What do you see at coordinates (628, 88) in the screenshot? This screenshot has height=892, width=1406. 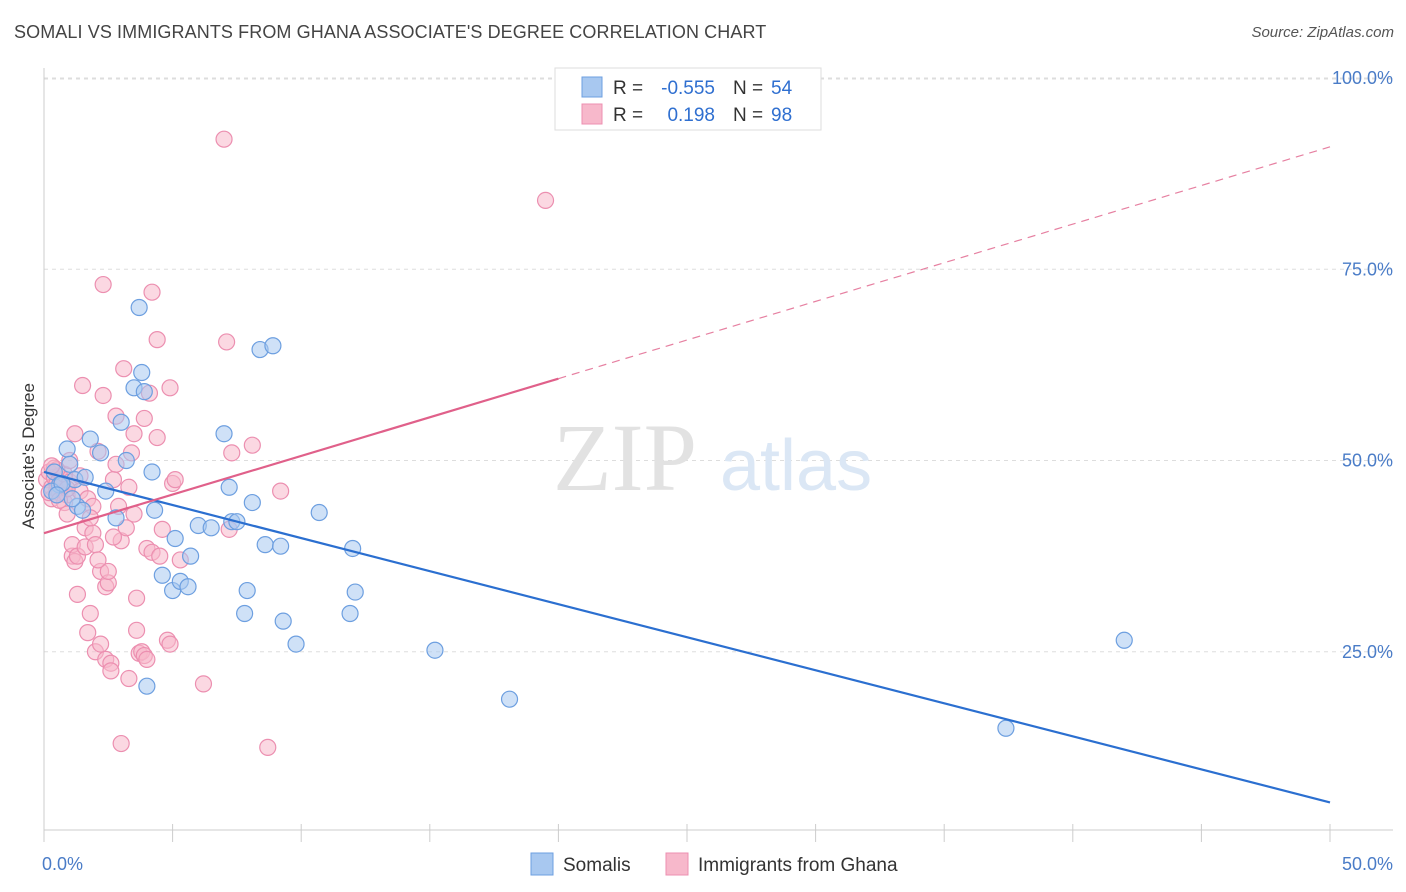 I see `legend-r-label-somali: R =` at bounding box center [628, 88].